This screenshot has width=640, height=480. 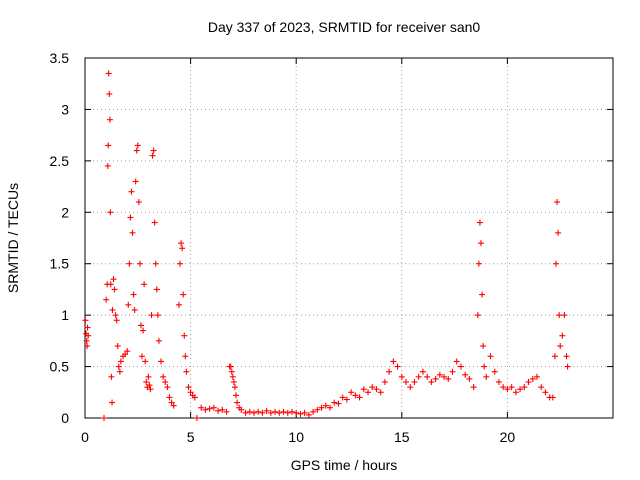 What do you see at coordinates (65, 109) in the screenshot?
I see `y-tick-label: 3` at bounding box center [65, 109].